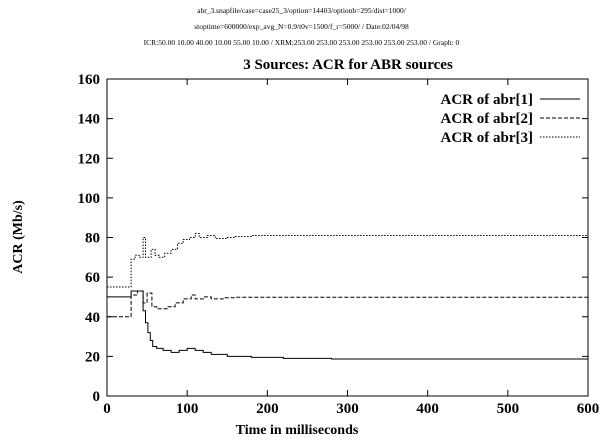  Describe the element at coordinates (348, 65) in the screenshot. I see `chart-title: 3 Sources: ACR for ABR sources` at that location.